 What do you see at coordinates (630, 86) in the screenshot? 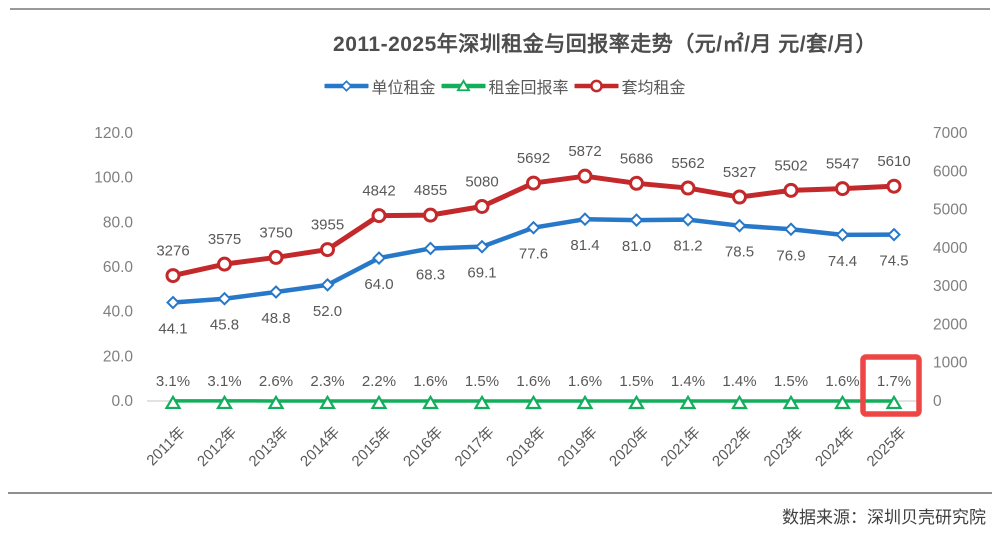
I see `legend-item-套均租金: 套均租金` at bounding box center [630, 86].